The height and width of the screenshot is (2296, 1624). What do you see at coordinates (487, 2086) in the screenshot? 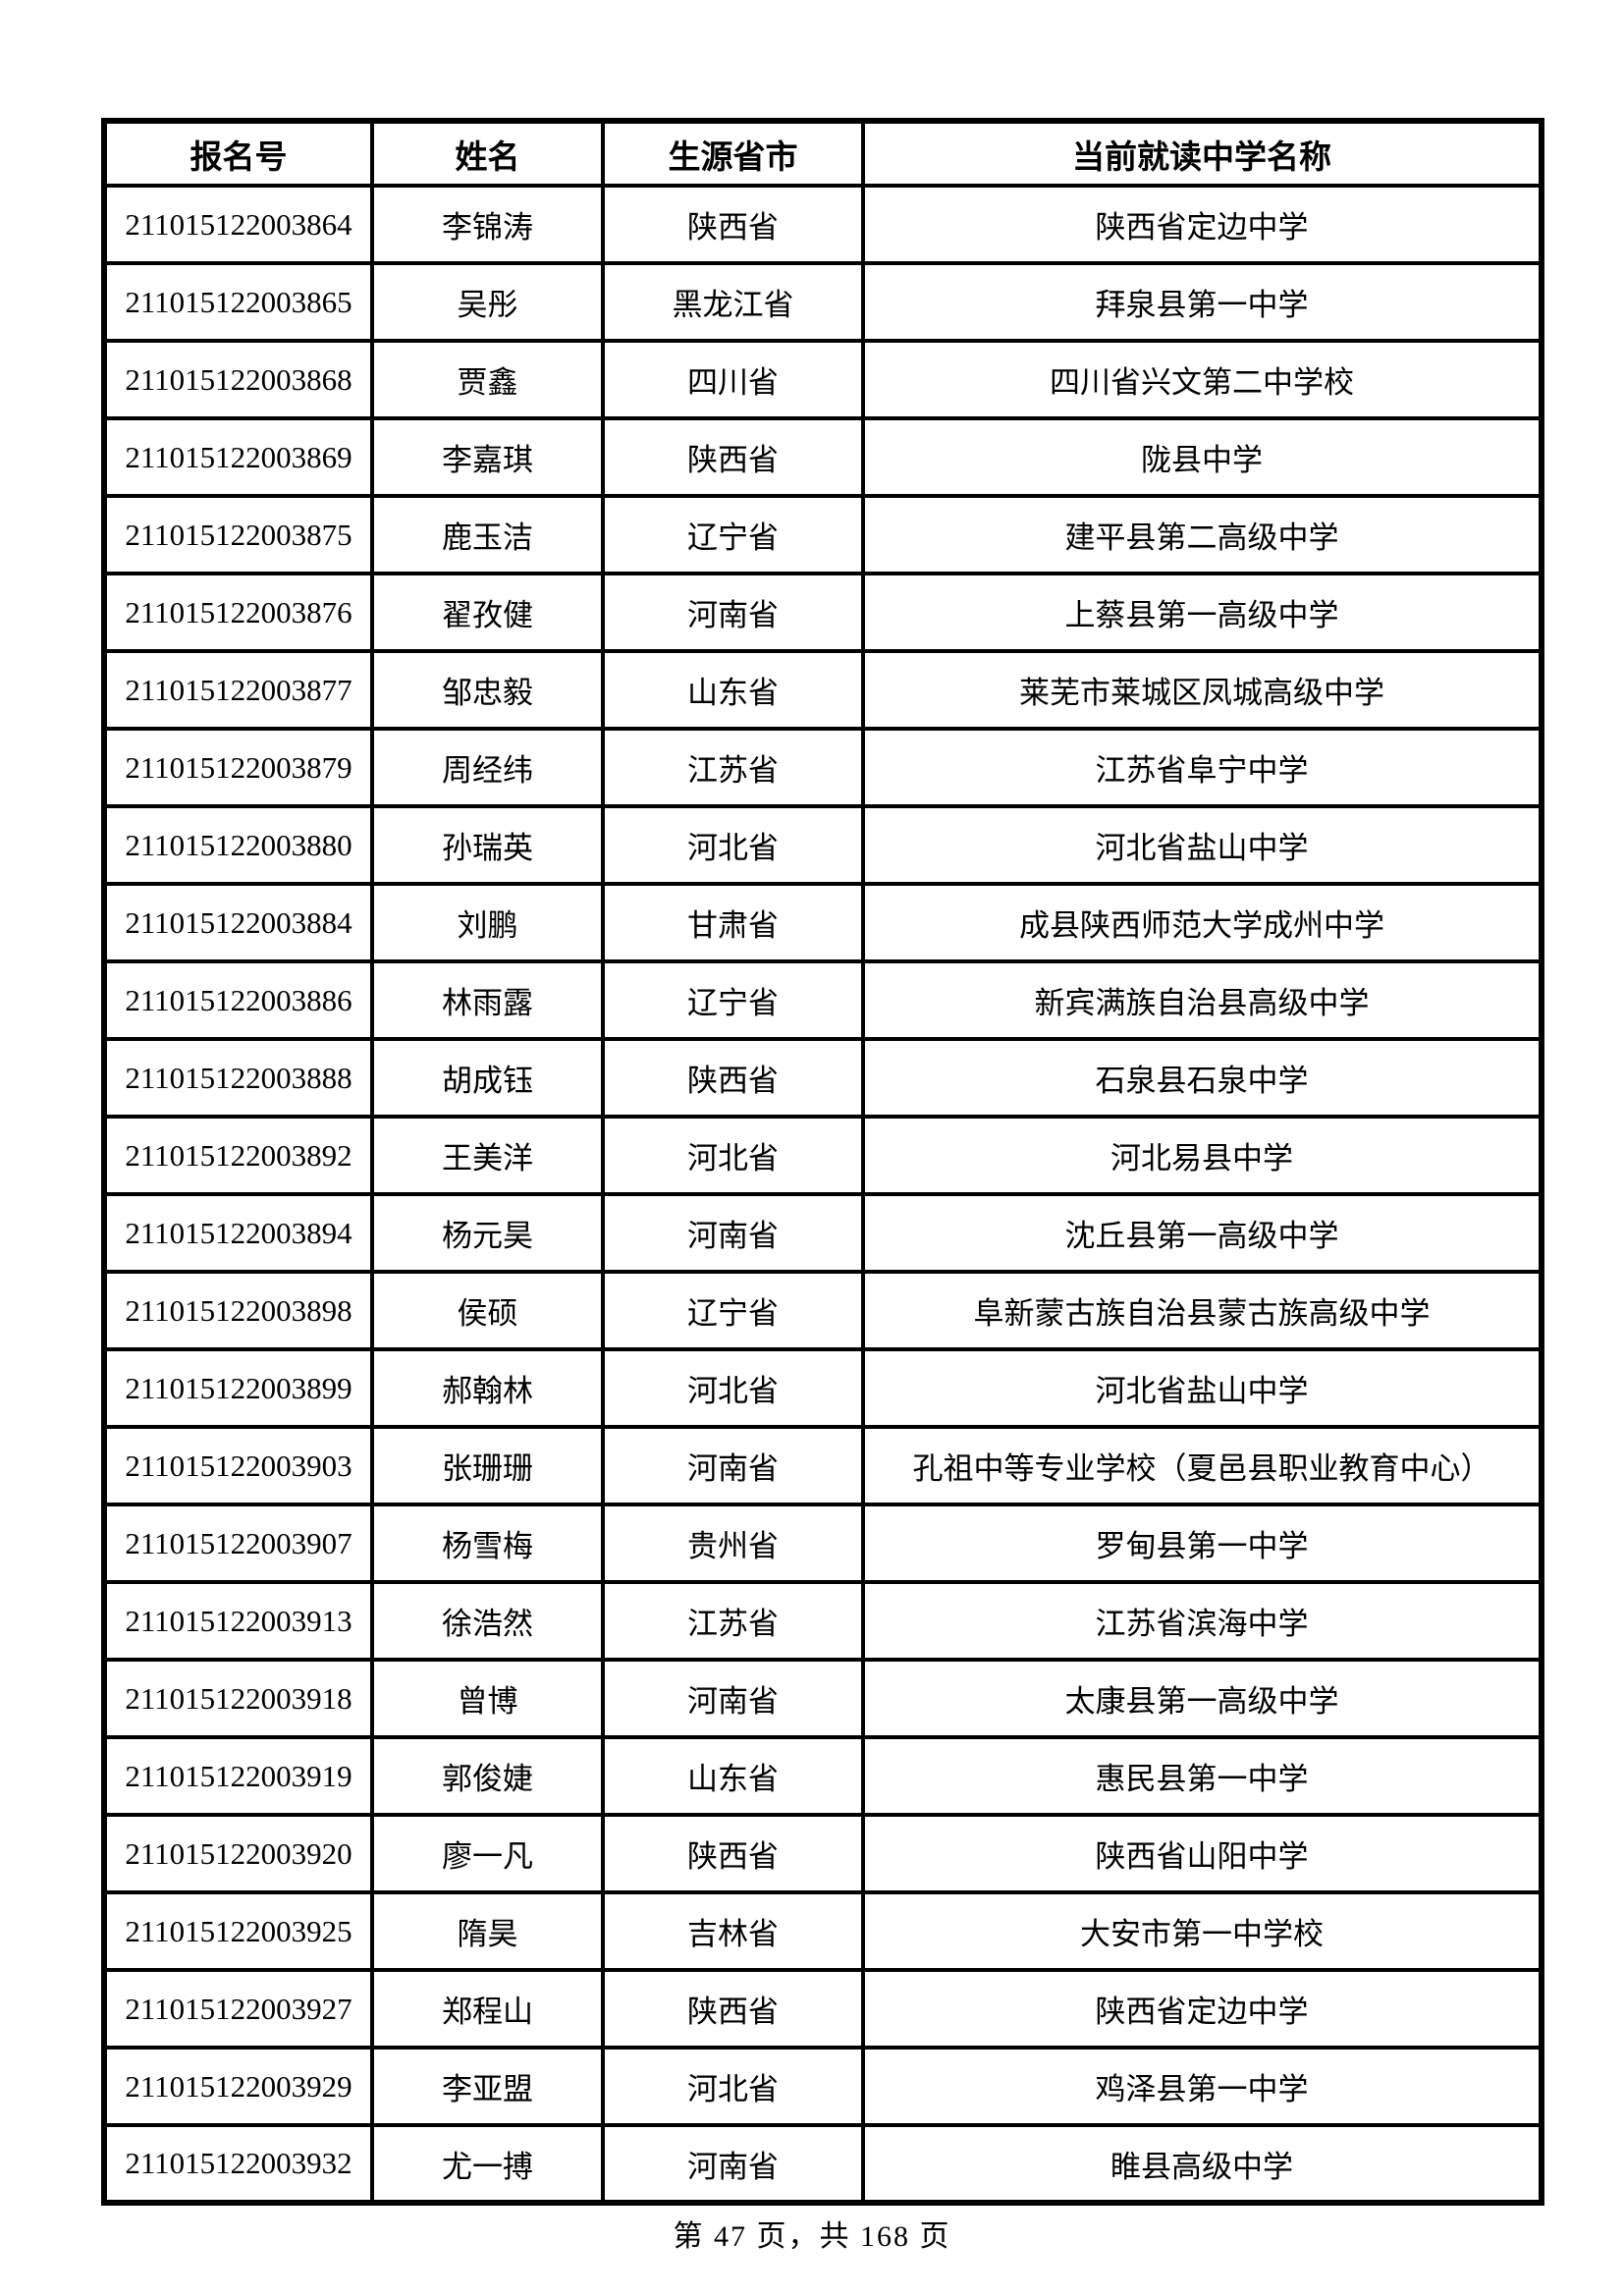
I see `name-cell: 李亚盟` at bounding box center [487, 2086].